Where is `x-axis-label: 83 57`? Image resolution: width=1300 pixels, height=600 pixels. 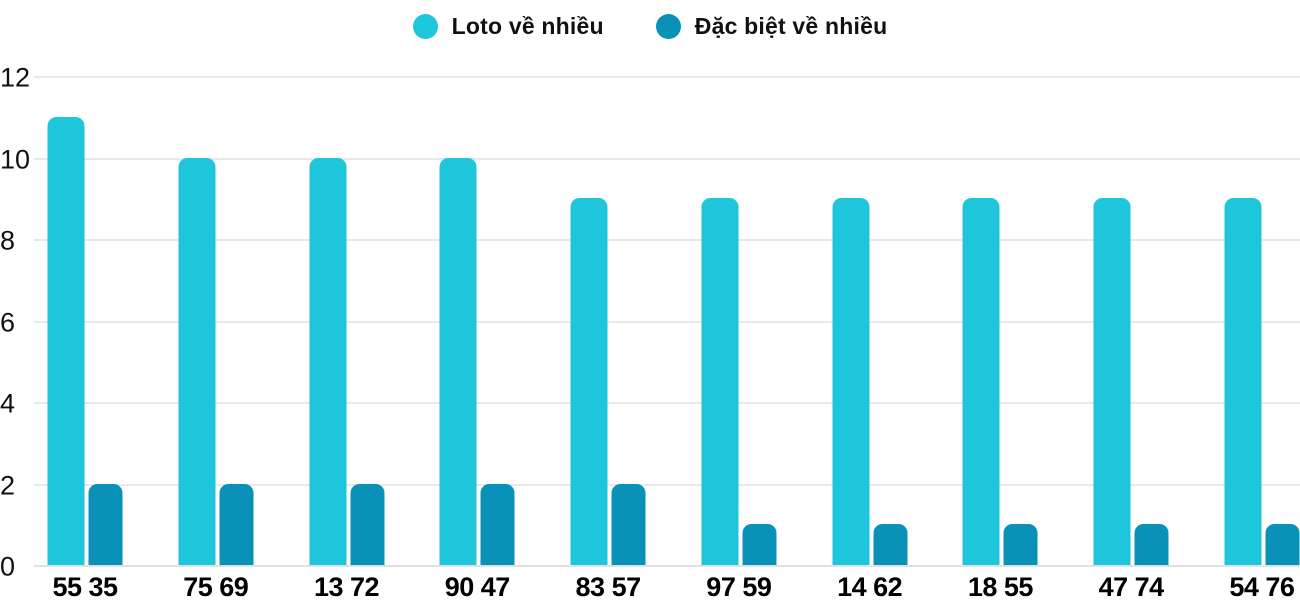 x-axis-label: 83 57 is located at coordinates (608, 586).